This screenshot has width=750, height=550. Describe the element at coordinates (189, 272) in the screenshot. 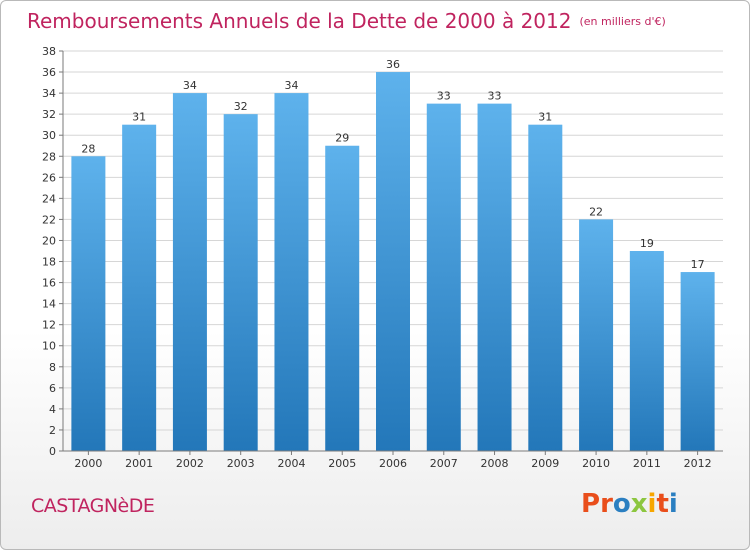

I see `bar-2002` at that location.